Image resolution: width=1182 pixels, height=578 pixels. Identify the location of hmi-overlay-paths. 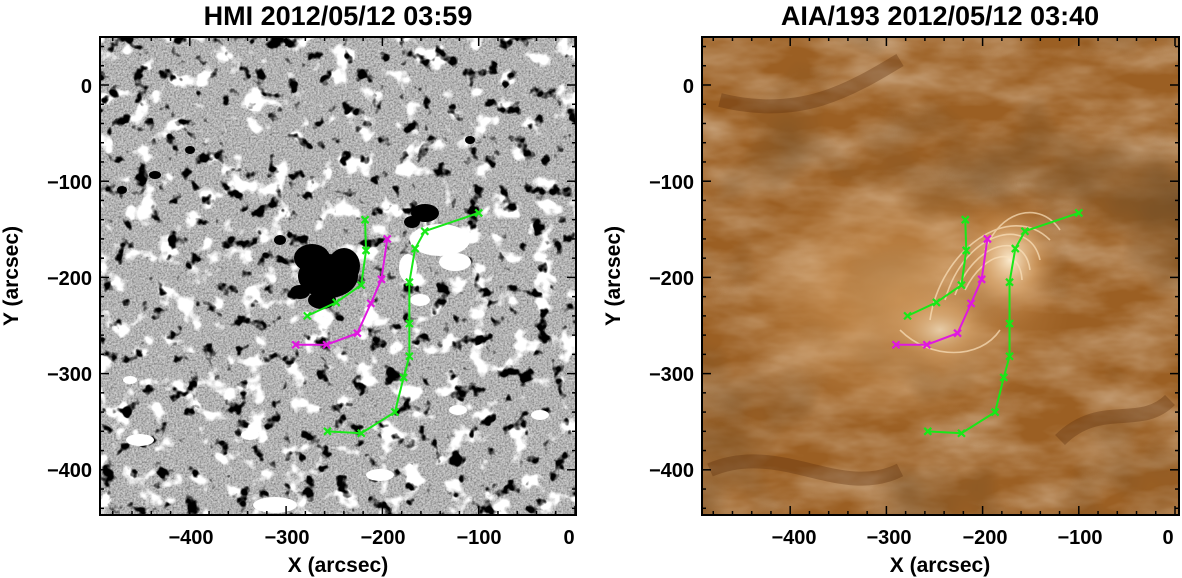
(387, 323).